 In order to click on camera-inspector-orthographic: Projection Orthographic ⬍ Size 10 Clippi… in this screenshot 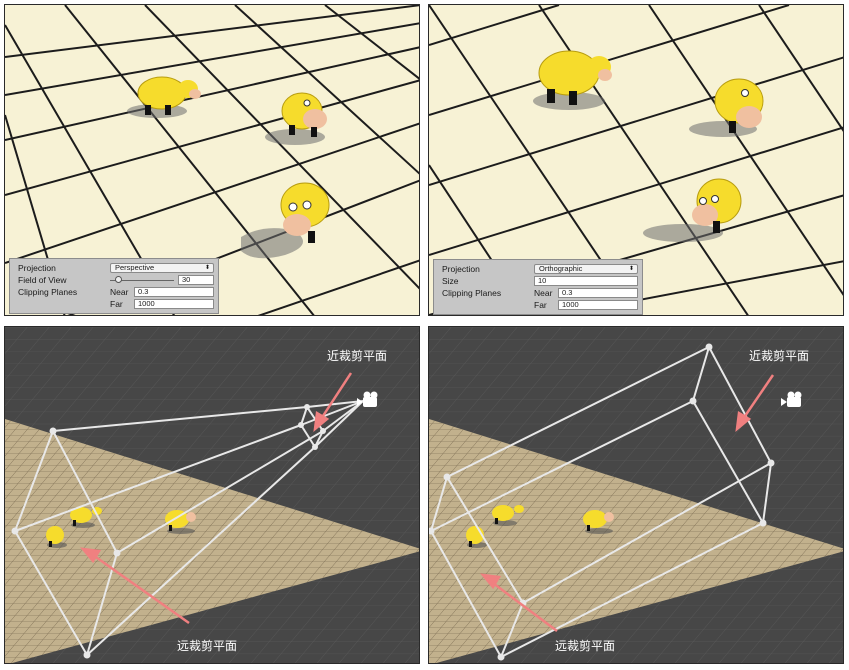, I will do `click(538, 287)`.